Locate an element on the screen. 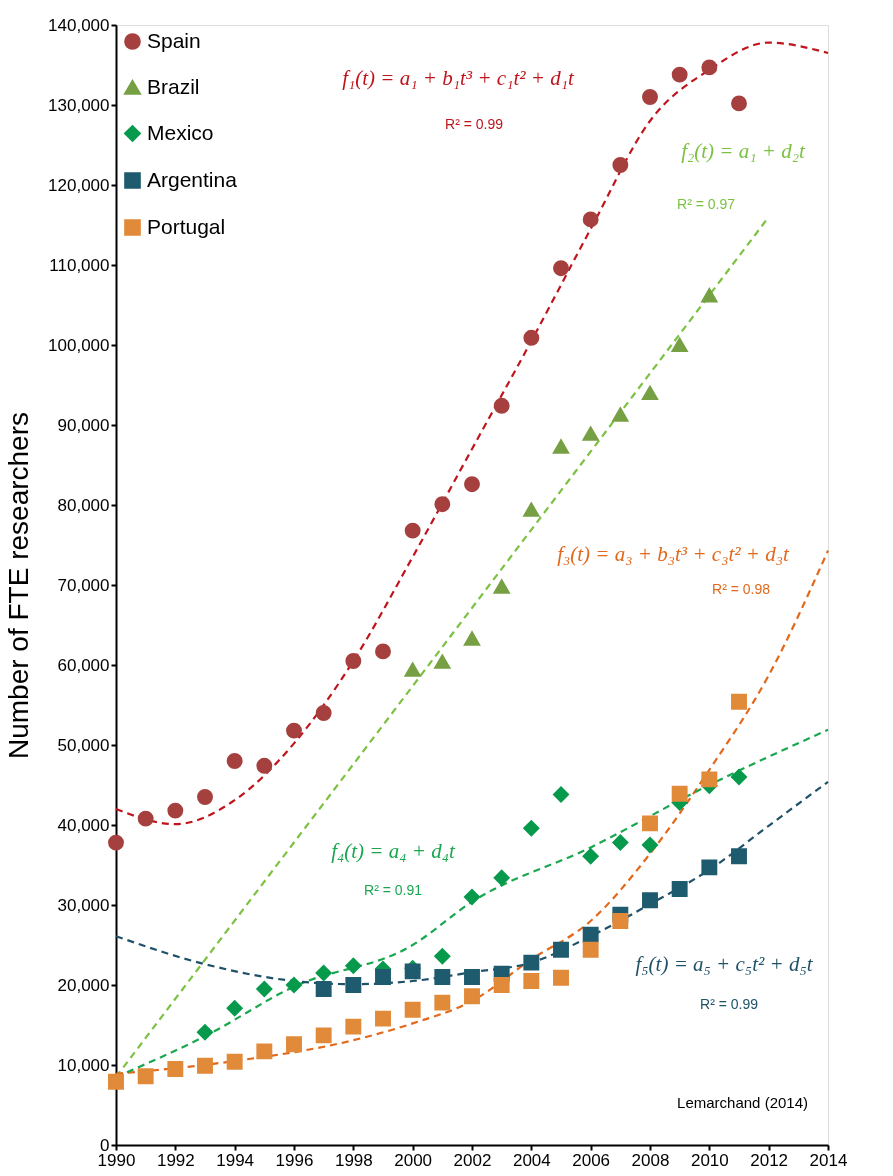 The height and width of the screenshot is (1176, 893). annotation: f₅(t) = a₅ + c₅t² + d₅t is located at coordinates (724, 964).